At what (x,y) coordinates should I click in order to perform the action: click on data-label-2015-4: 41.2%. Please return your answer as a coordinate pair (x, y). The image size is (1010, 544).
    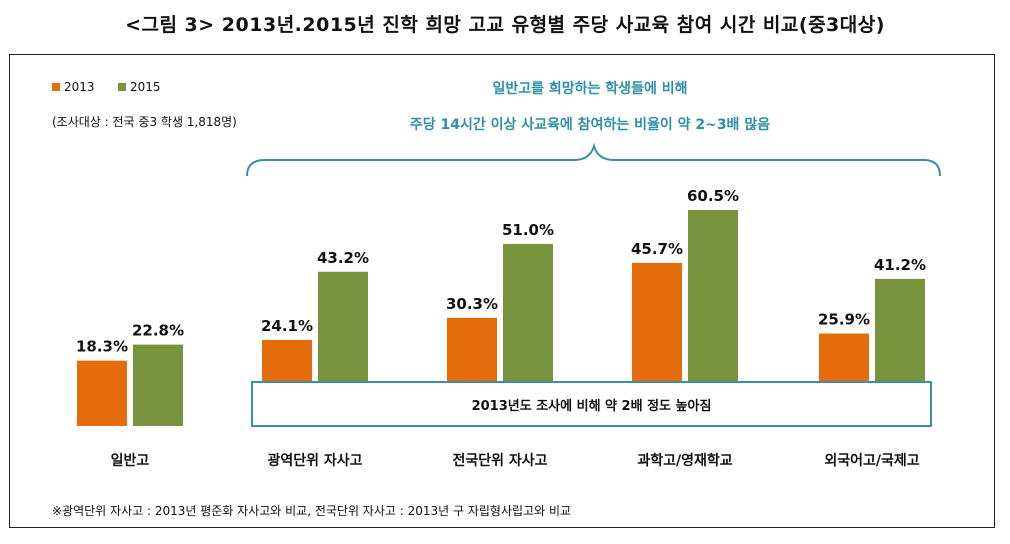
    Looking at the image, I should click on (900, 265).